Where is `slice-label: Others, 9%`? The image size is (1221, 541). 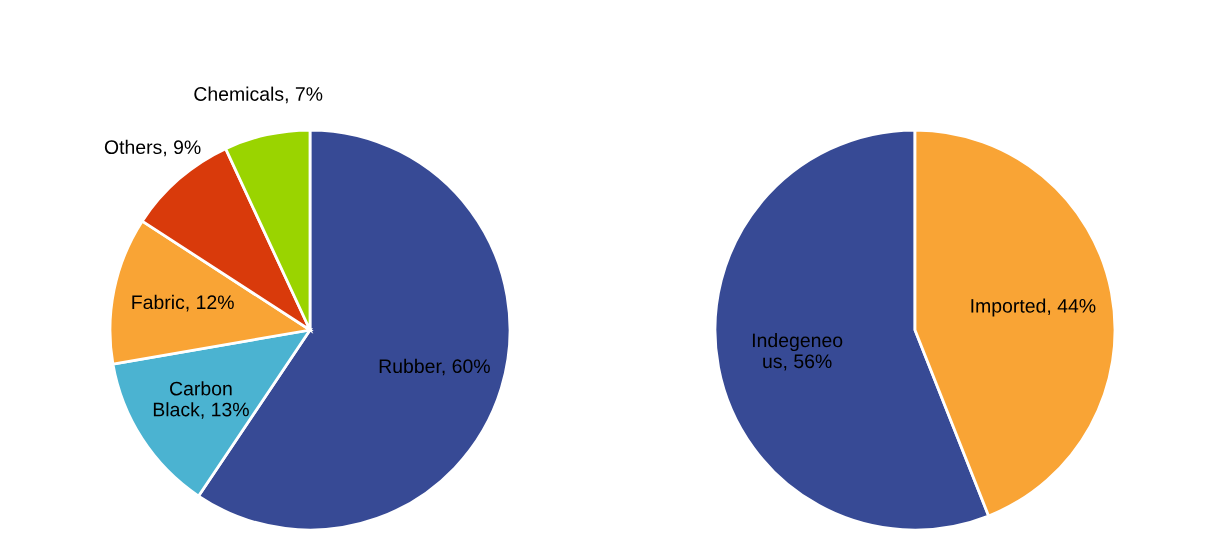
slice-label: Others, 9% is located at coordinates (152, 148).